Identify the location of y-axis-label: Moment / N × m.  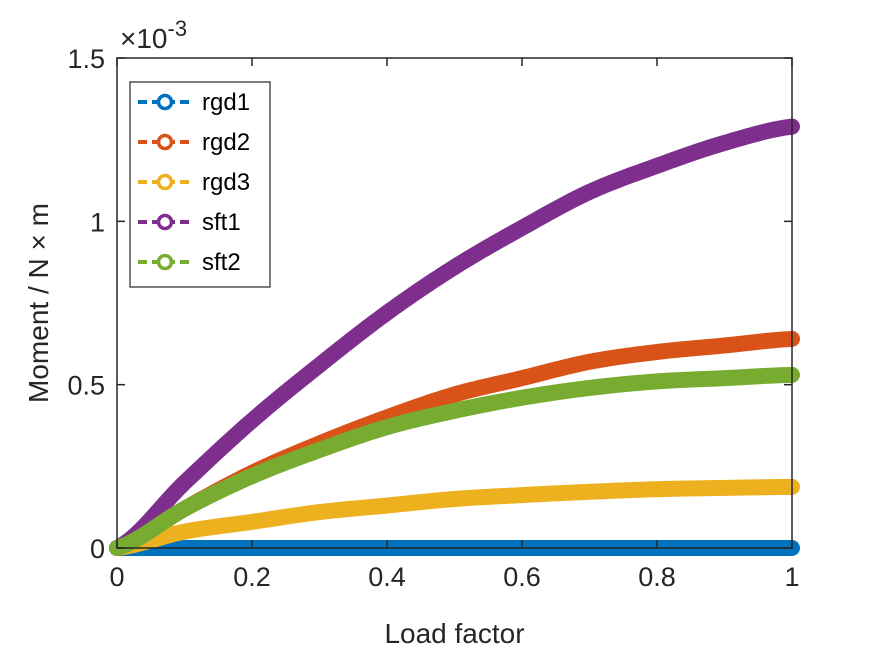
(38, 303).